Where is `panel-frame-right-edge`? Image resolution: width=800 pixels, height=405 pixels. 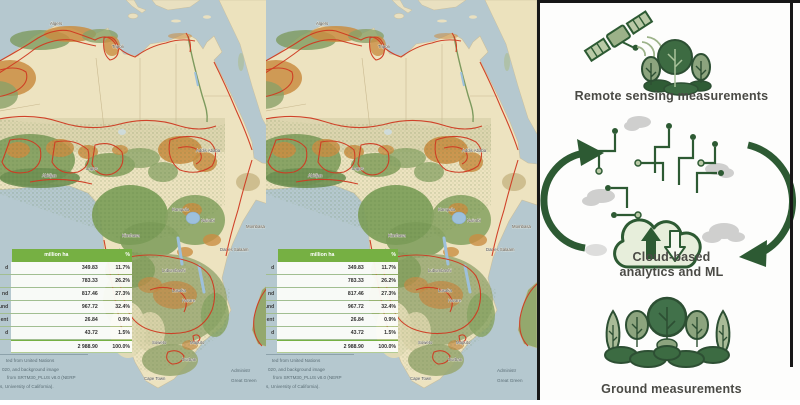 panel-frame-right-edge is located at coordinates (791, 183).